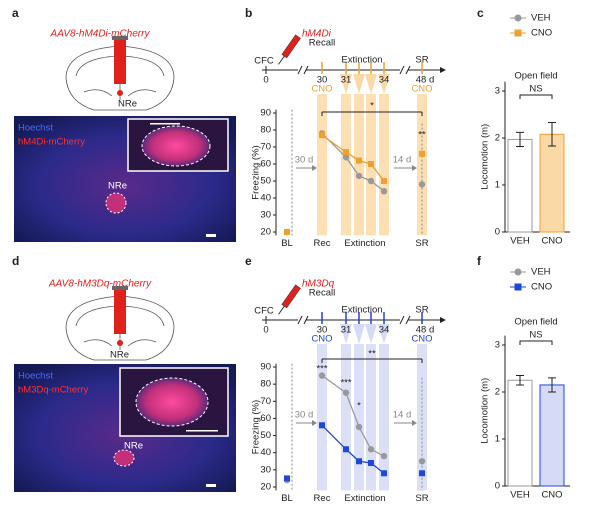  What do you see at coordinates (425, 80) in the screenshot?
I see `timeline-day: 48 d` at bounding box center [425, 80].